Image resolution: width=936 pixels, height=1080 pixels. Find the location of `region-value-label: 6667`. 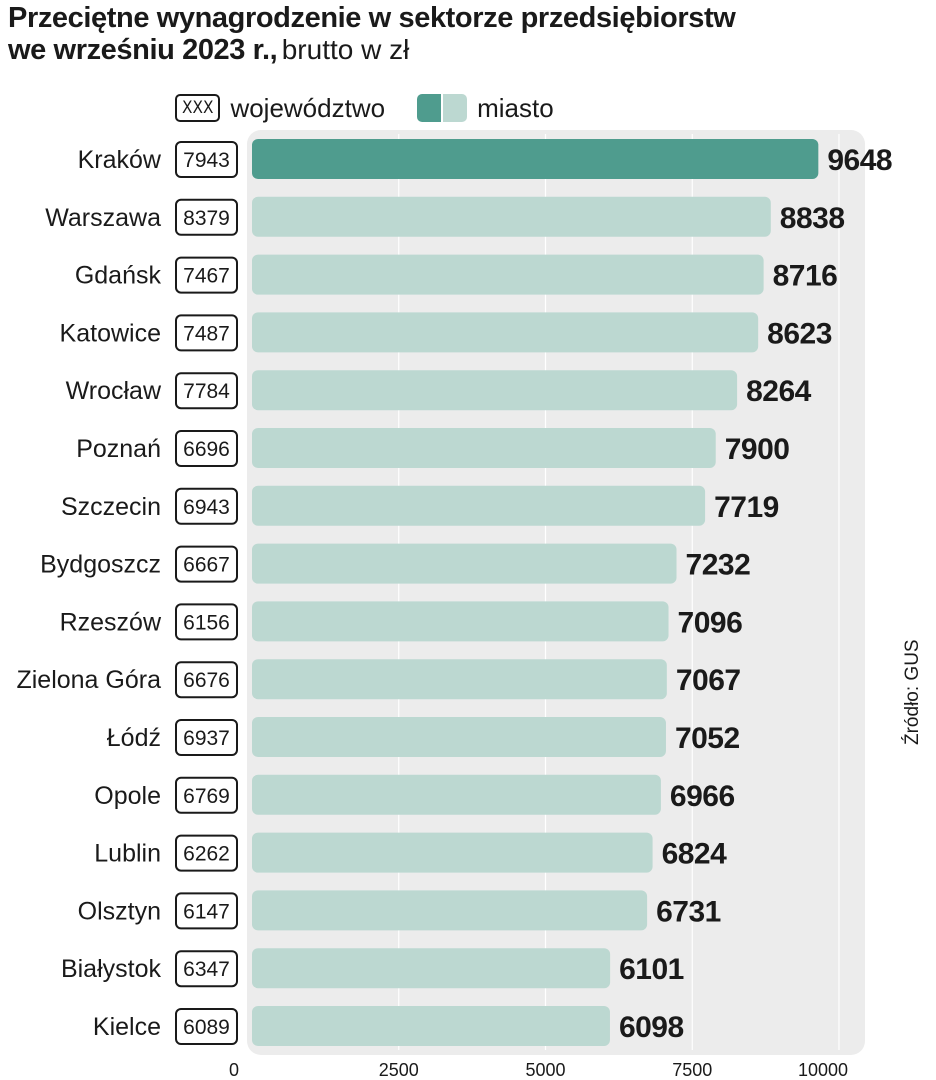

region-value-label: 6667 is located at coordinates (206, 565).